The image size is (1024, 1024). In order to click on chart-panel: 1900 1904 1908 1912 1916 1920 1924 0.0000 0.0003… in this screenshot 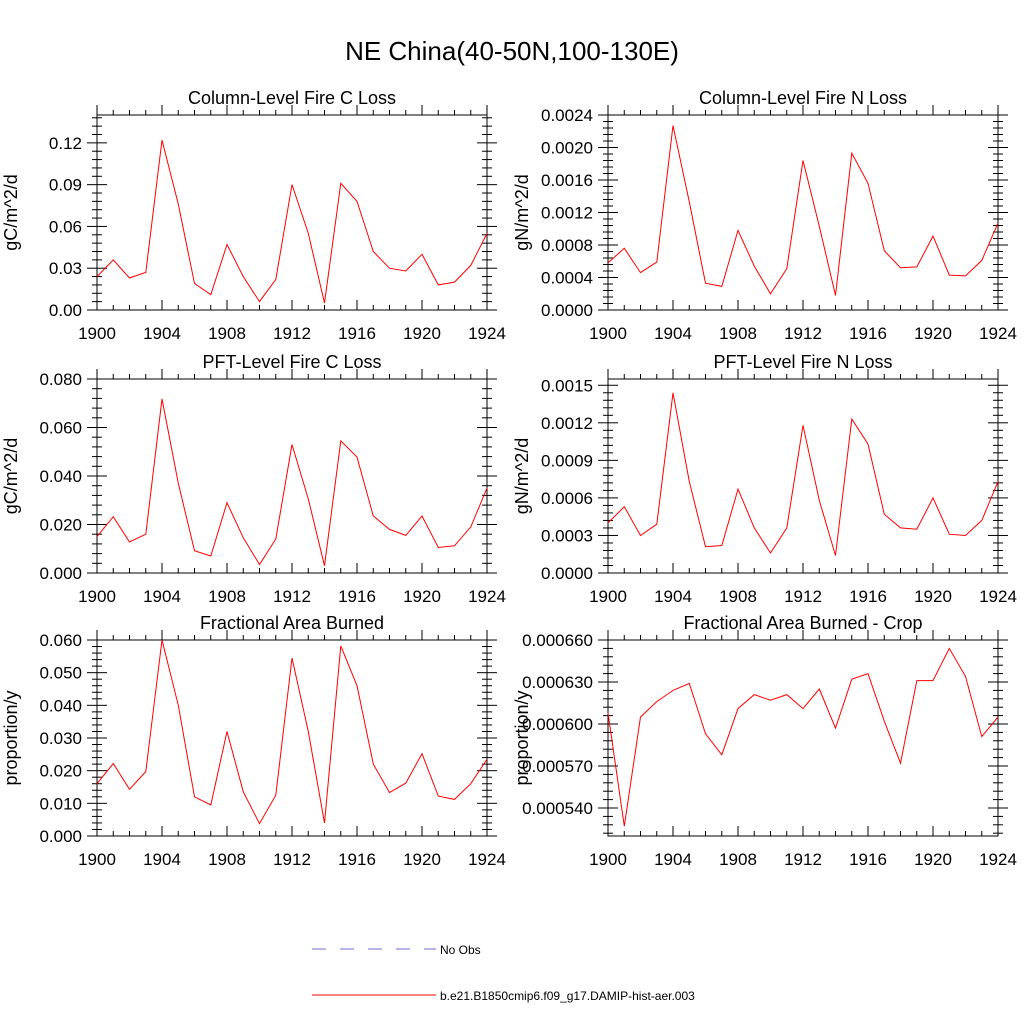, I will do `click(764, 479)`.